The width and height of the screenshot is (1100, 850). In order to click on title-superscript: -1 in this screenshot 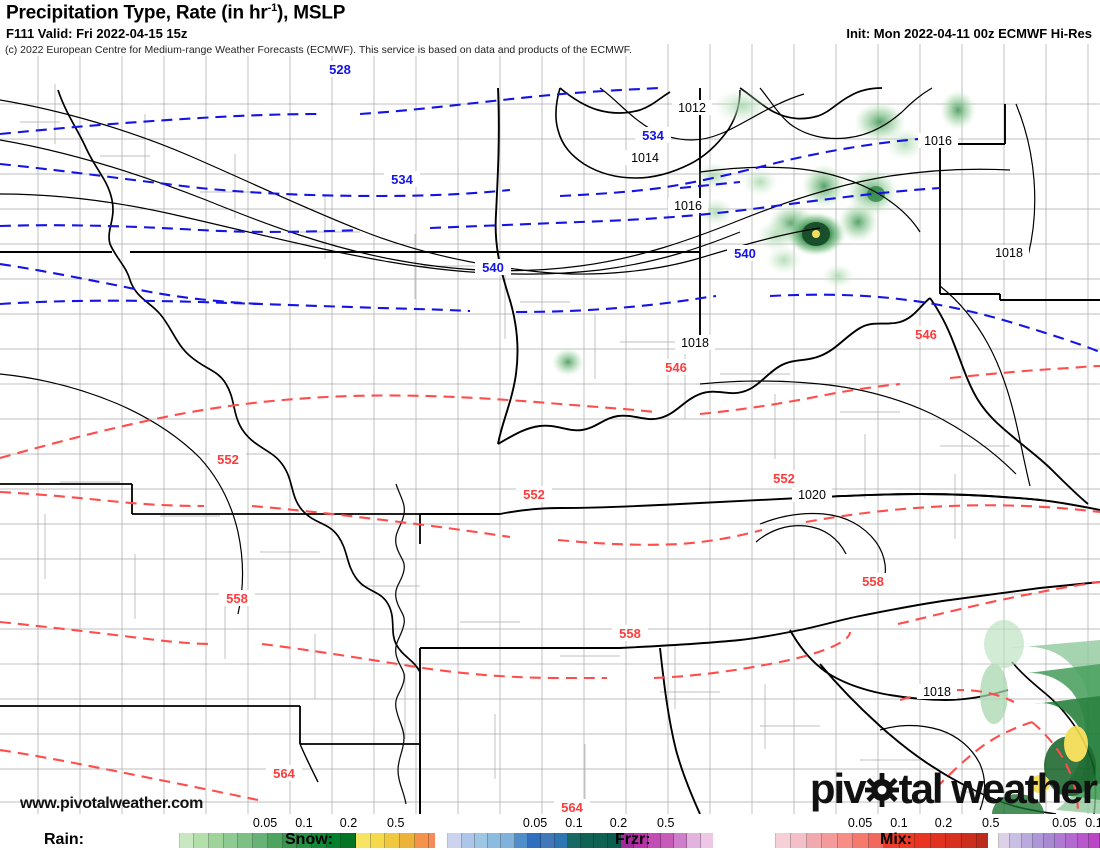, I will do `click(272, 8)`.